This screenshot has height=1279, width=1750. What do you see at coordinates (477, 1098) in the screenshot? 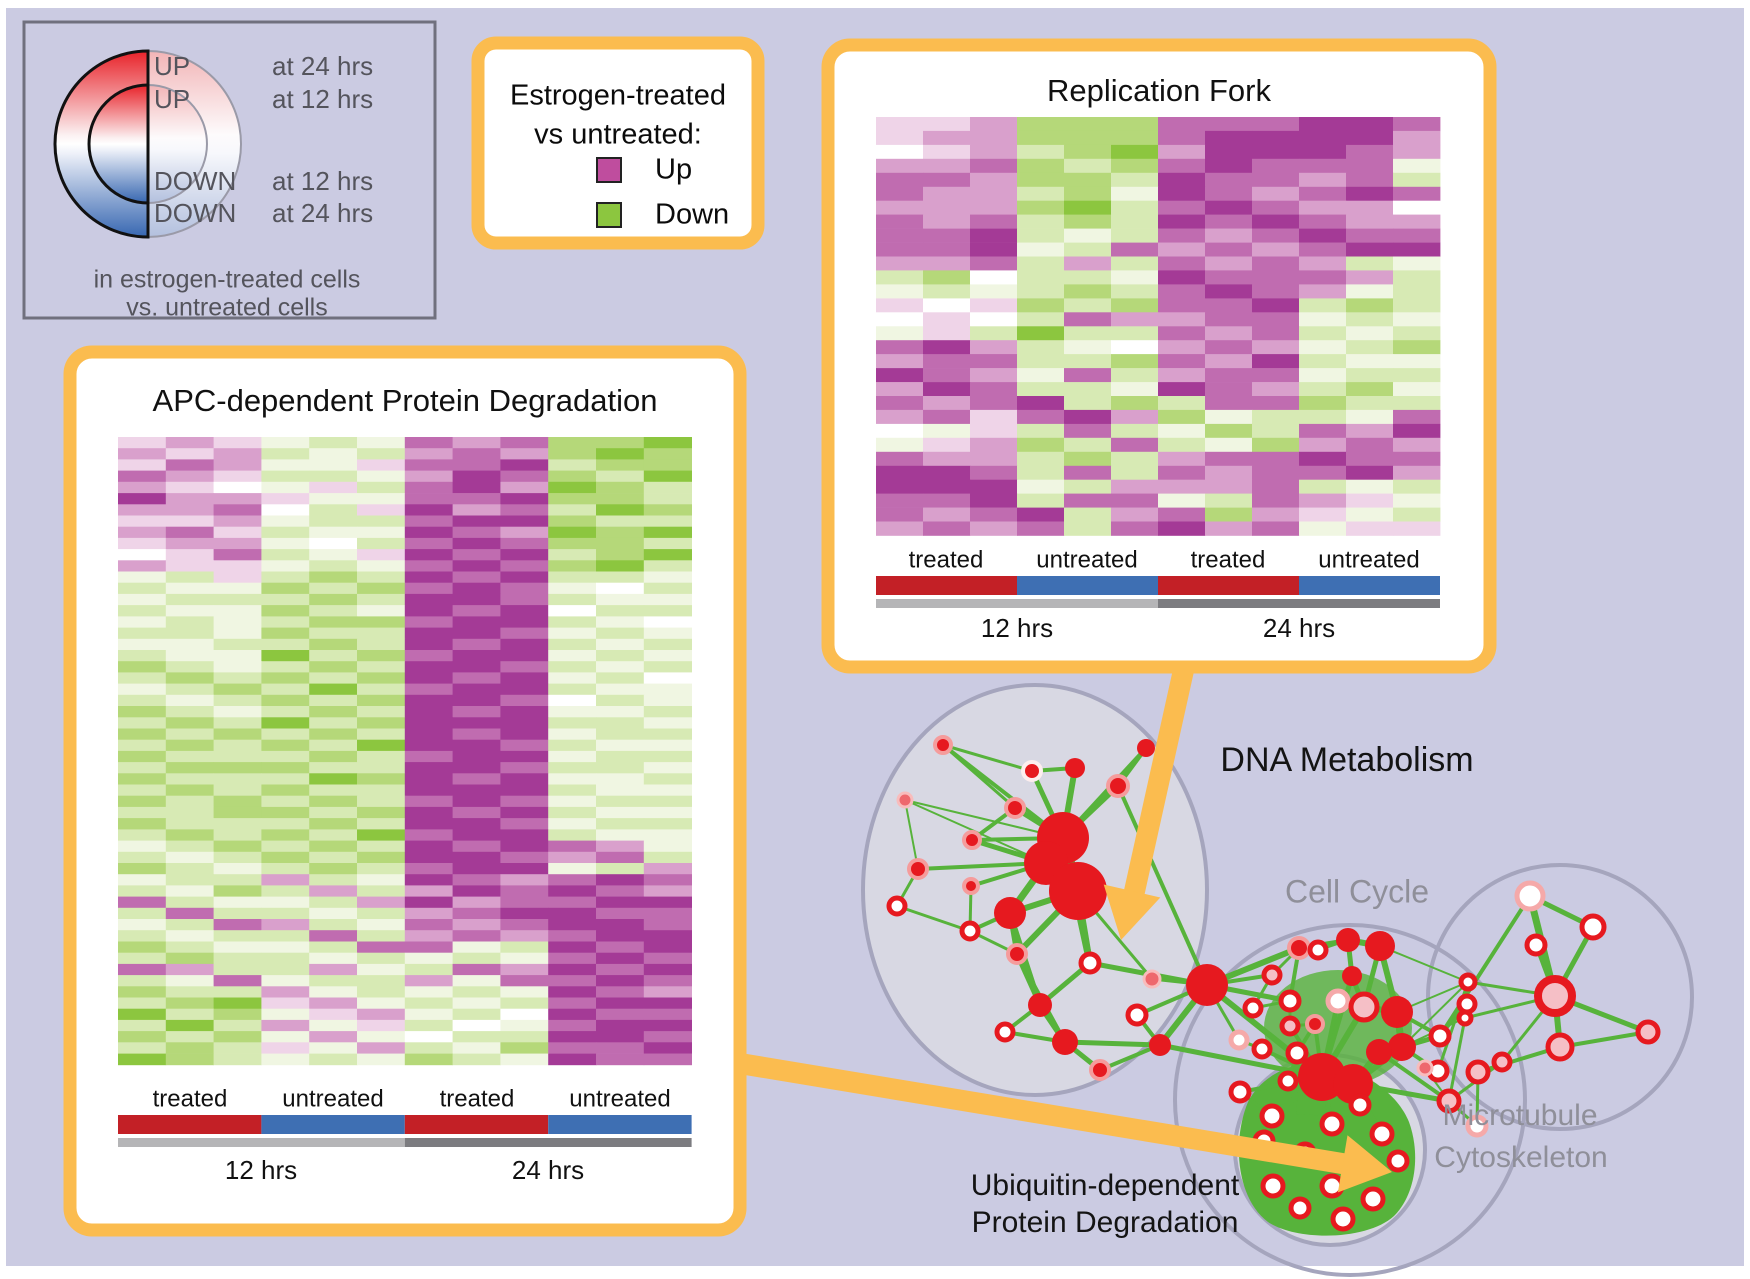
I see `apc-group-label-3: treated` at bounding box center [477, 1098].